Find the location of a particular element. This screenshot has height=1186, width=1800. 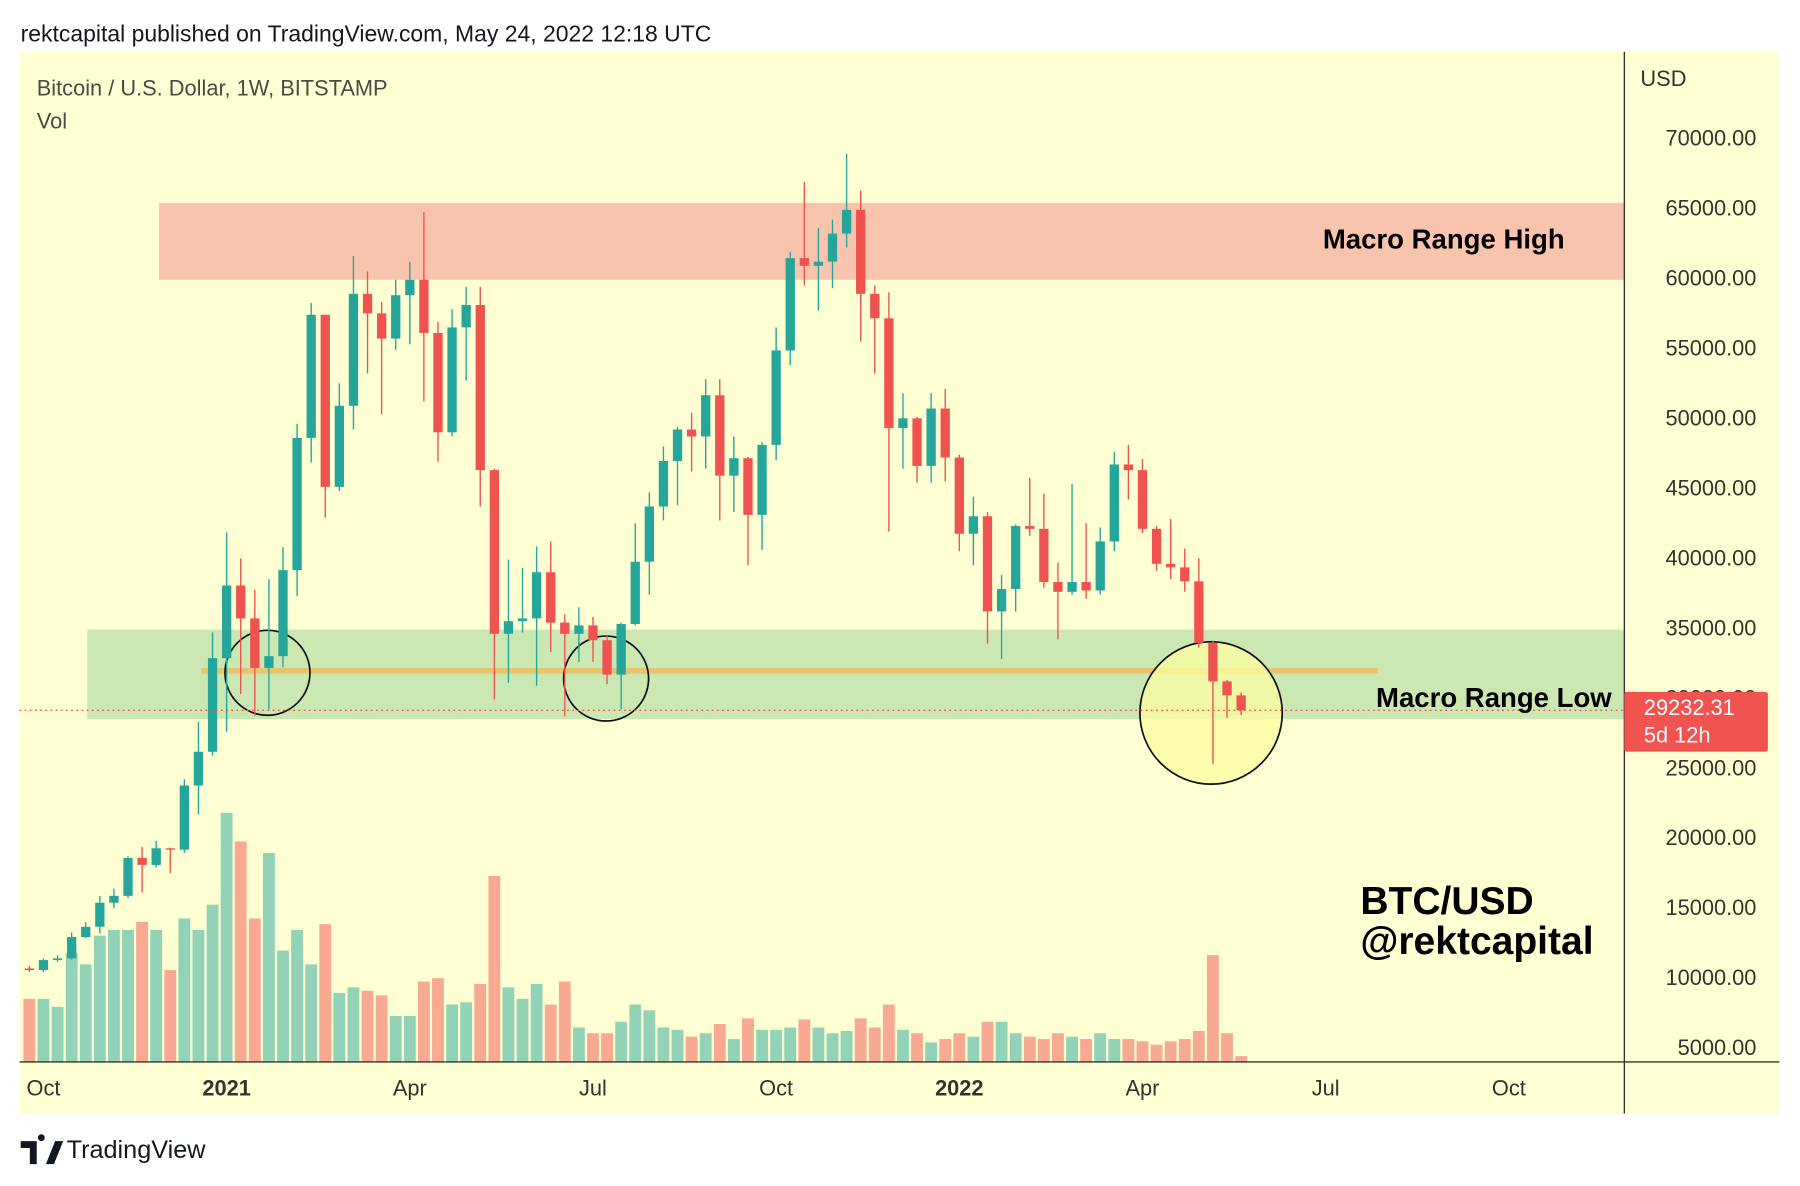

y-tick-label: 35000.00 is located at coordinates (1710, 627).